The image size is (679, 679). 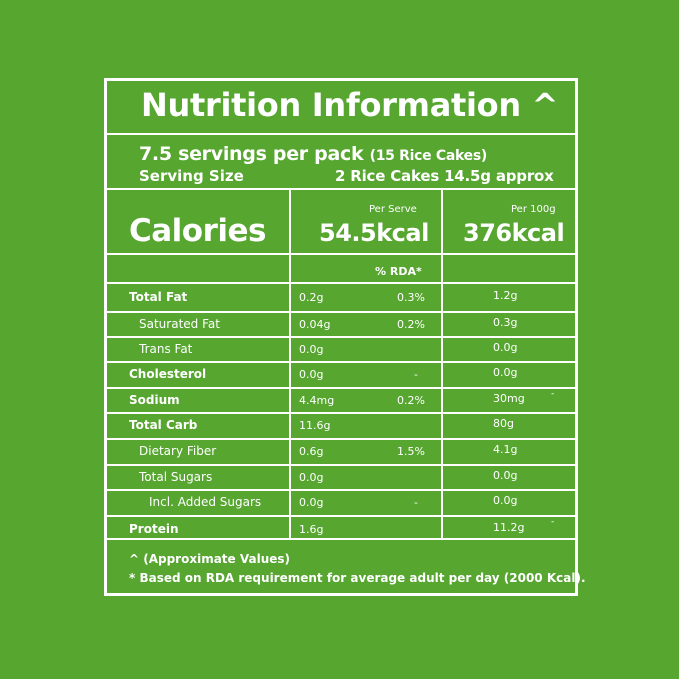 What do you see at coordinates (317, 400) in the screenshot?
I see `nutrient-per-serve: 4.4mg` at bounding box center [317, 400].